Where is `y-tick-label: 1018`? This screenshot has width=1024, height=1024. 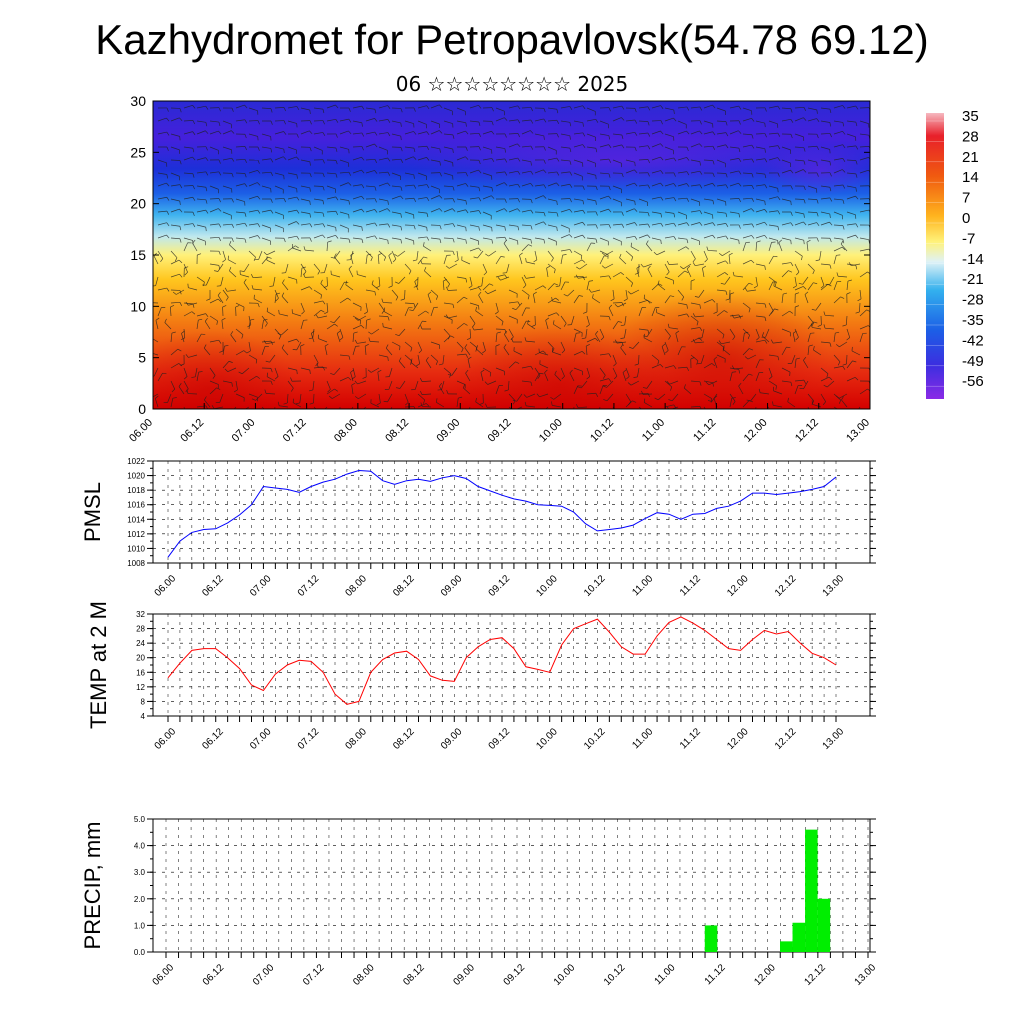 y-tick-label: 1018 is located at coordinates (136, 490).